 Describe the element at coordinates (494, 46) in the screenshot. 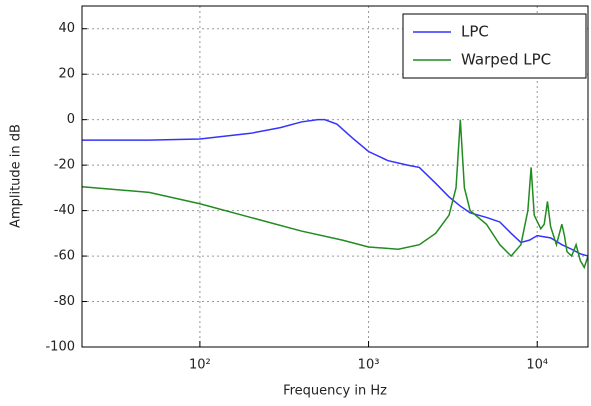

I see `legend-box` at that location.